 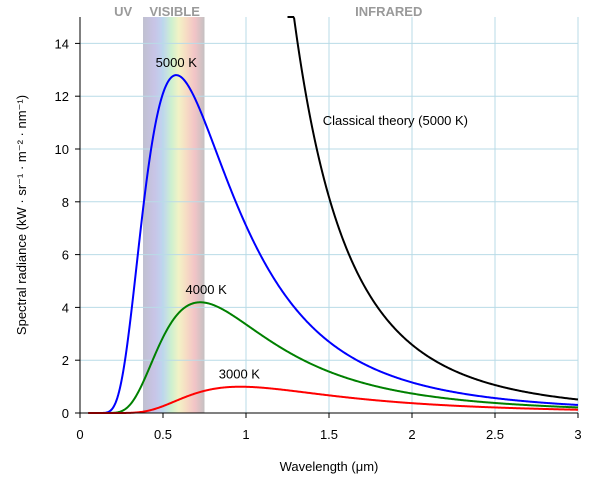 I want to click on curve-label-3000-k: 3000 K, so click(x=240, y=374).